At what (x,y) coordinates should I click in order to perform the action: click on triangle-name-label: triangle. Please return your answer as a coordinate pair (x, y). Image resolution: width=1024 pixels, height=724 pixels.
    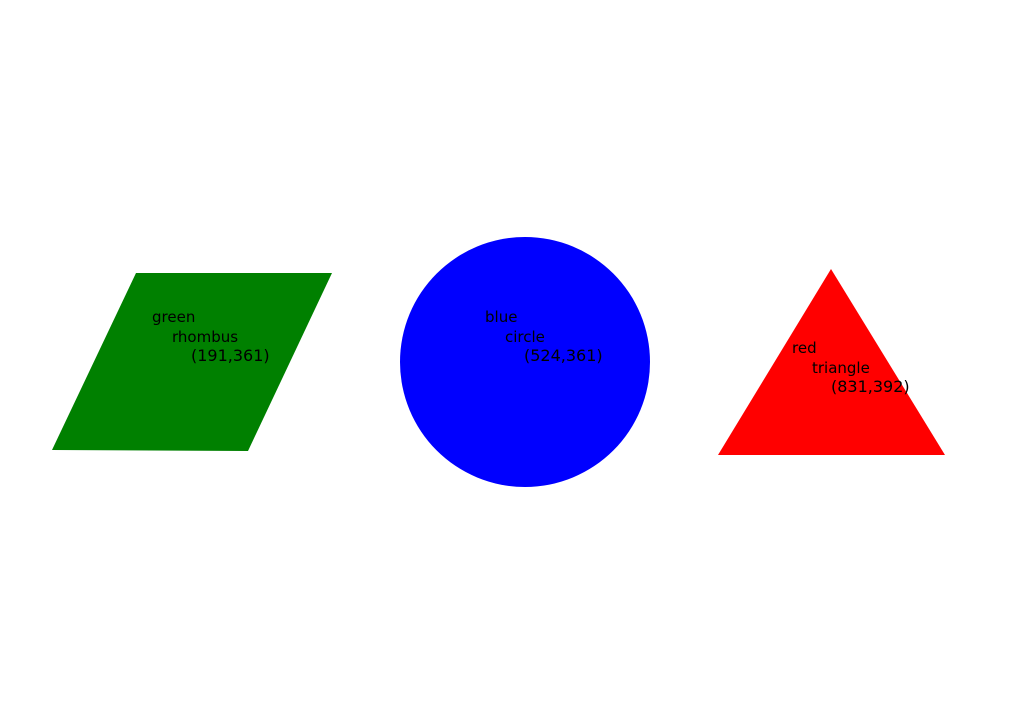
    Looking at the image, I should click on (841, 368).